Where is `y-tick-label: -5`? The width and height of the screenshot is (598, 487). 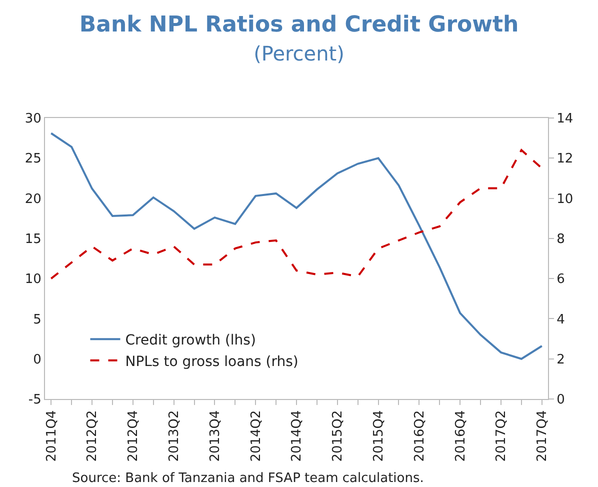
y-tick-label: -5 is located at coordinates (35, 400).